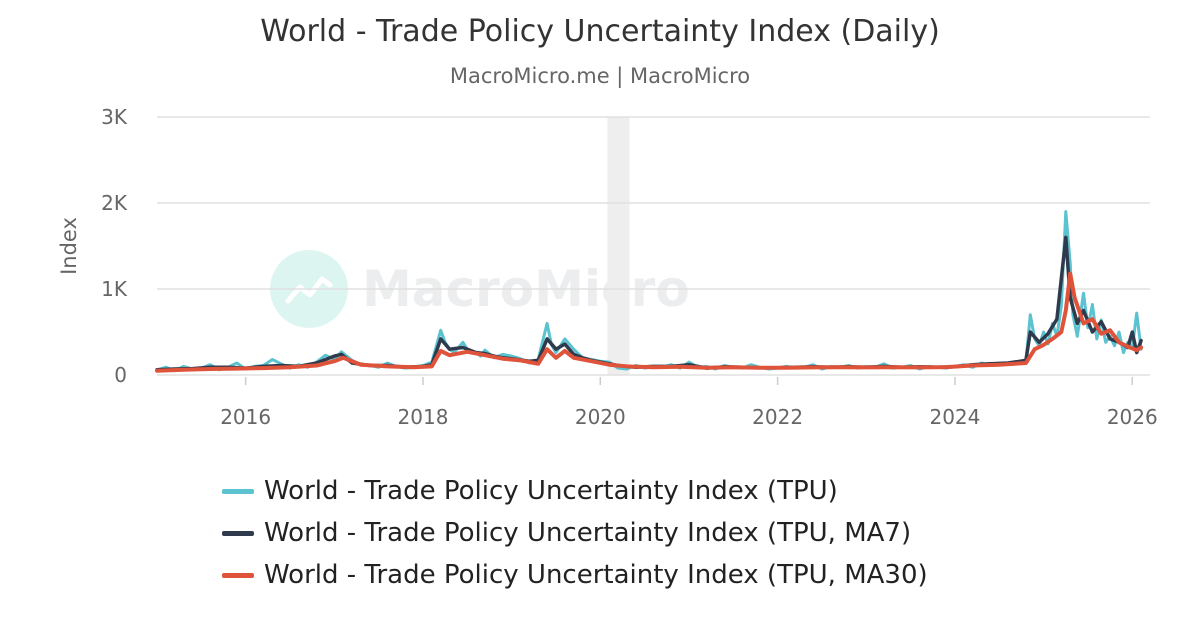 The height and width of the screenshot is (630, 1200). Describe the element at coordinates (618, 246) in the screenshot. I see `shaded-period` at that location.